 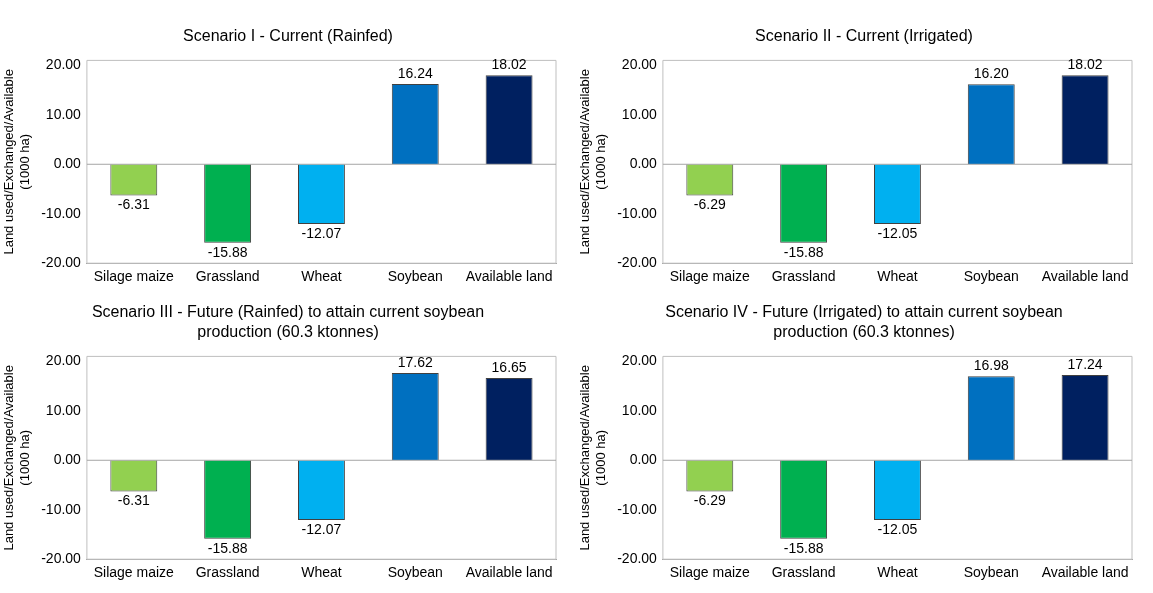 What do you see at coordinates (1085, 363) in the screenshot?
I see `data-label: 17.24` at bounding box center [1085, 363].